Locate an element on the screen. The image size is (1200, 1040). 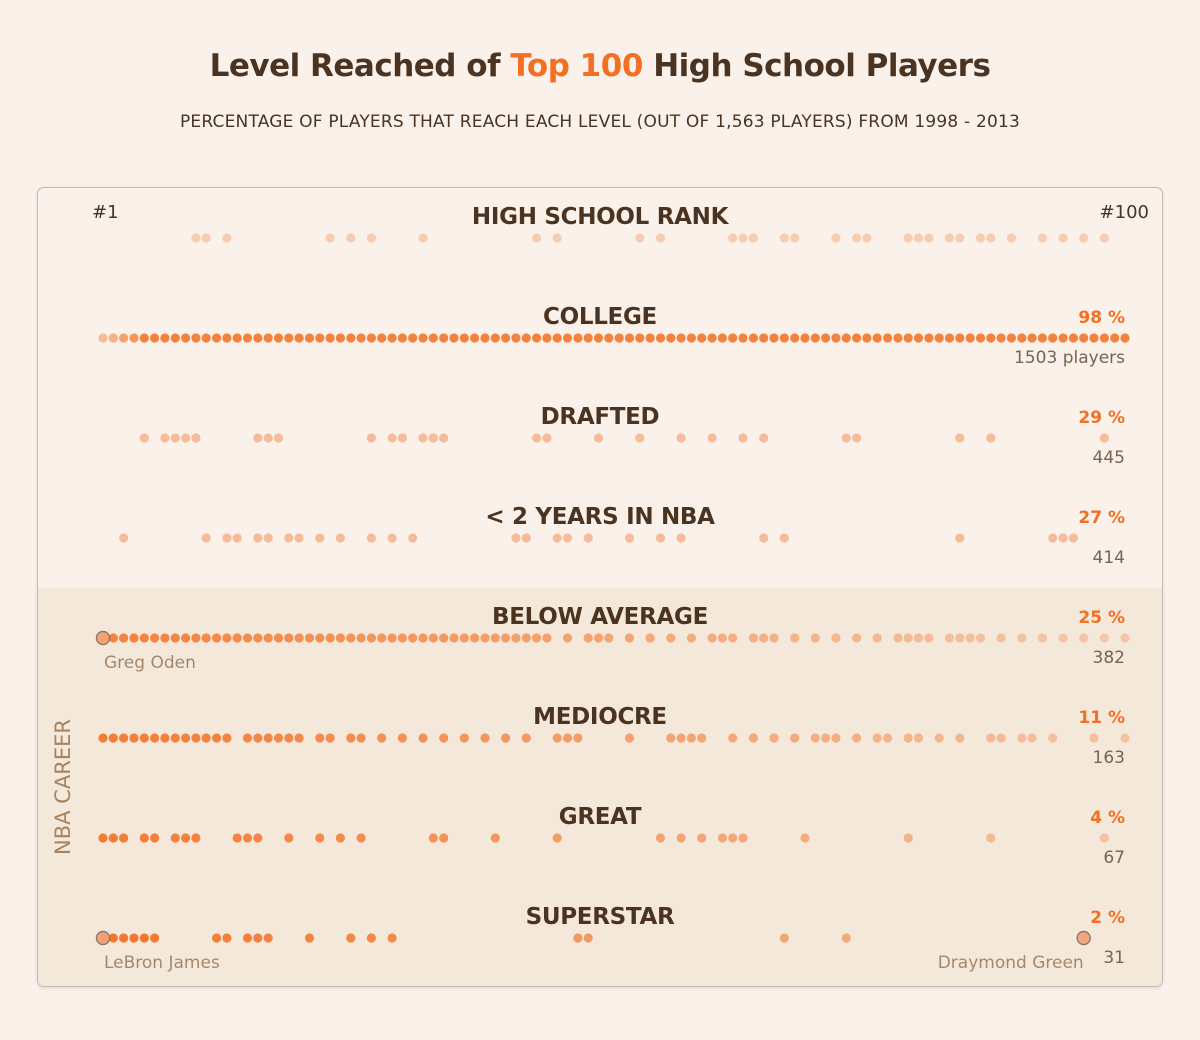
callout-label: Draymond Green is located at coordinates (1011, 963).